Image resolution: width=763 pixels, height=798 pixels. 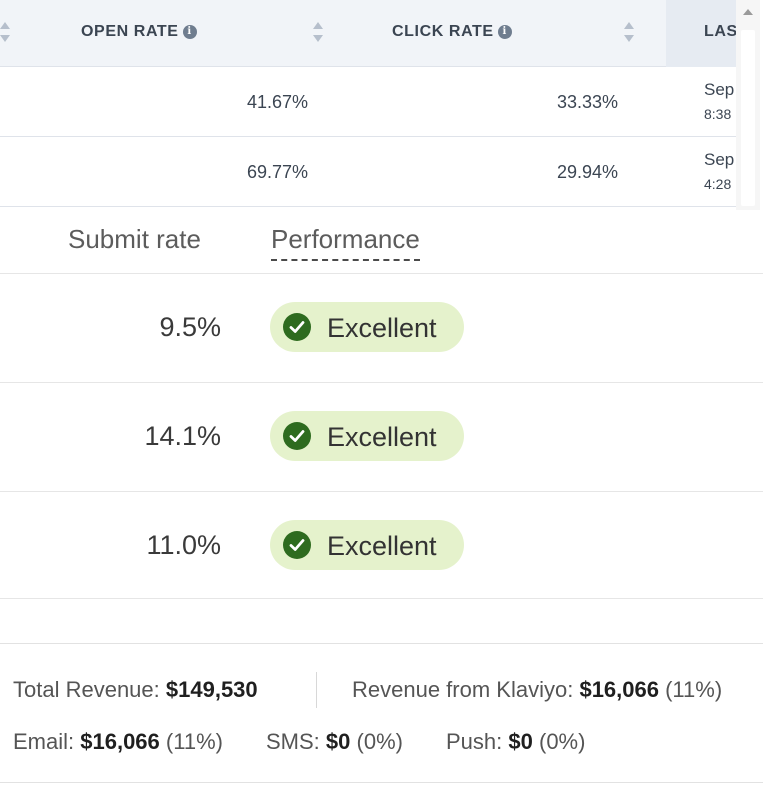 I want to click on sort-icon, so click(x=5, y=34).